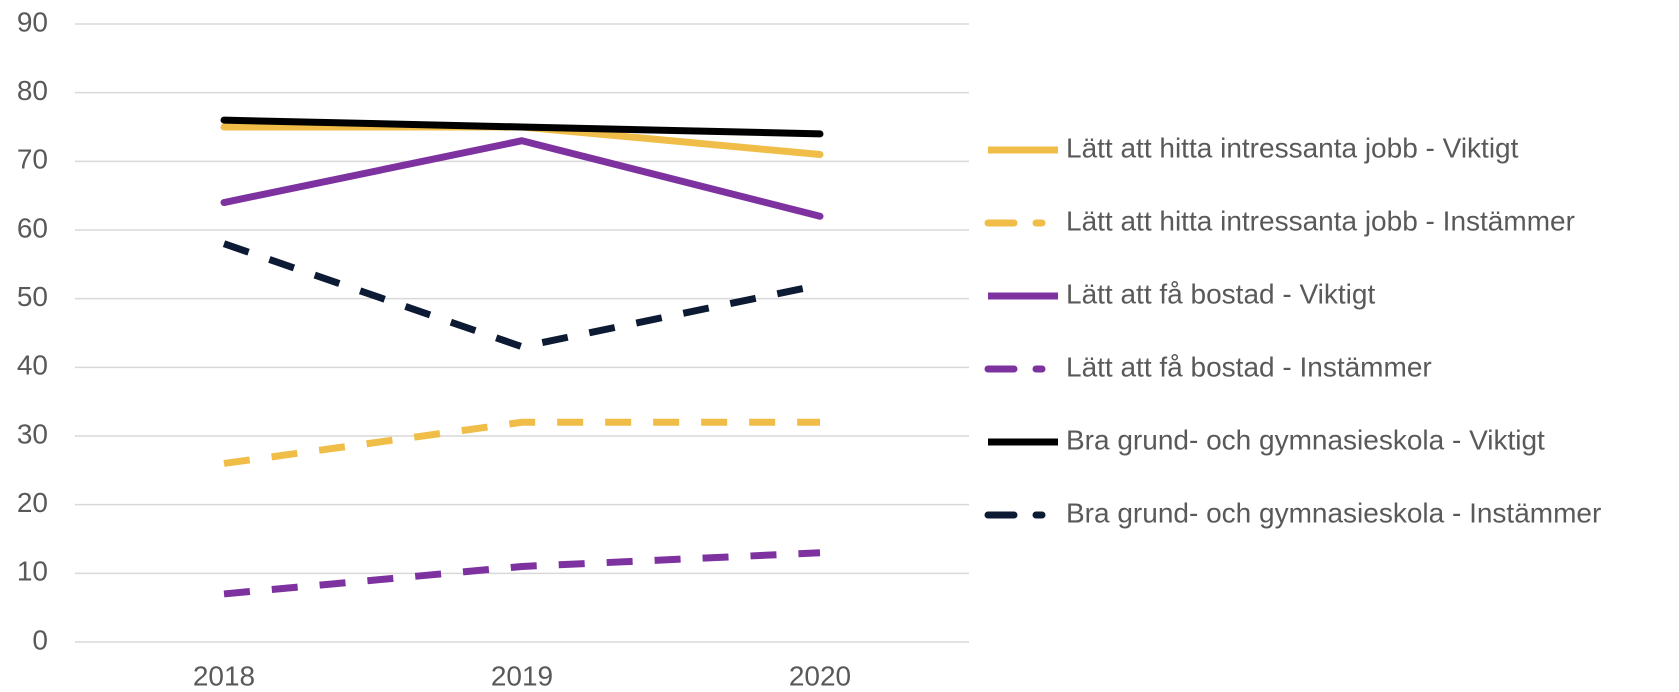  Describe the element at coordinates (32, 365) in the screenshot. I see `y-tick-label: 40` at that location.